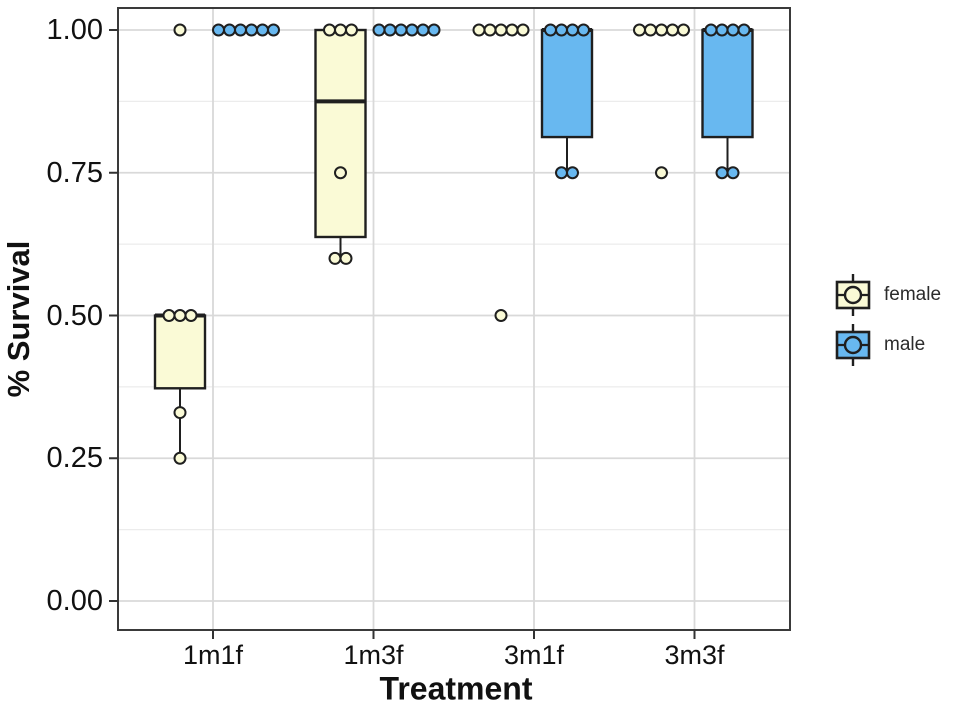 This screenshot has height=709, width=960. I want to click on legend-key-female-boxplot-icon, so click(853, 295).